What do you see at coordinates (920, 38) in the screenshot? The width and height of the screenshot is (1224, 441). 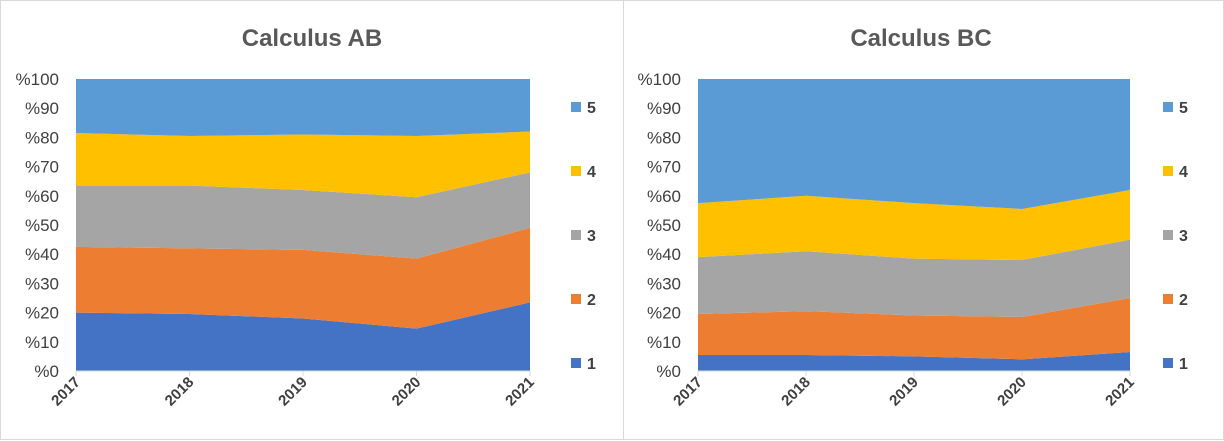 I see `chart-title: Calculus BC` at bounding box center [920, 38].